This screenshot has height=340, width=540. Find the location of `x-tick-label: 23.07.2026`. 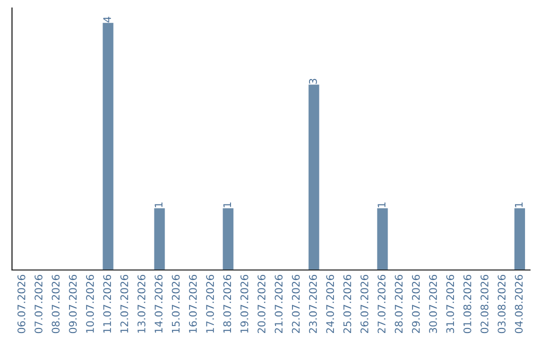

x-tick-label: 23.07.2026 is located at coordinates (313, 304).